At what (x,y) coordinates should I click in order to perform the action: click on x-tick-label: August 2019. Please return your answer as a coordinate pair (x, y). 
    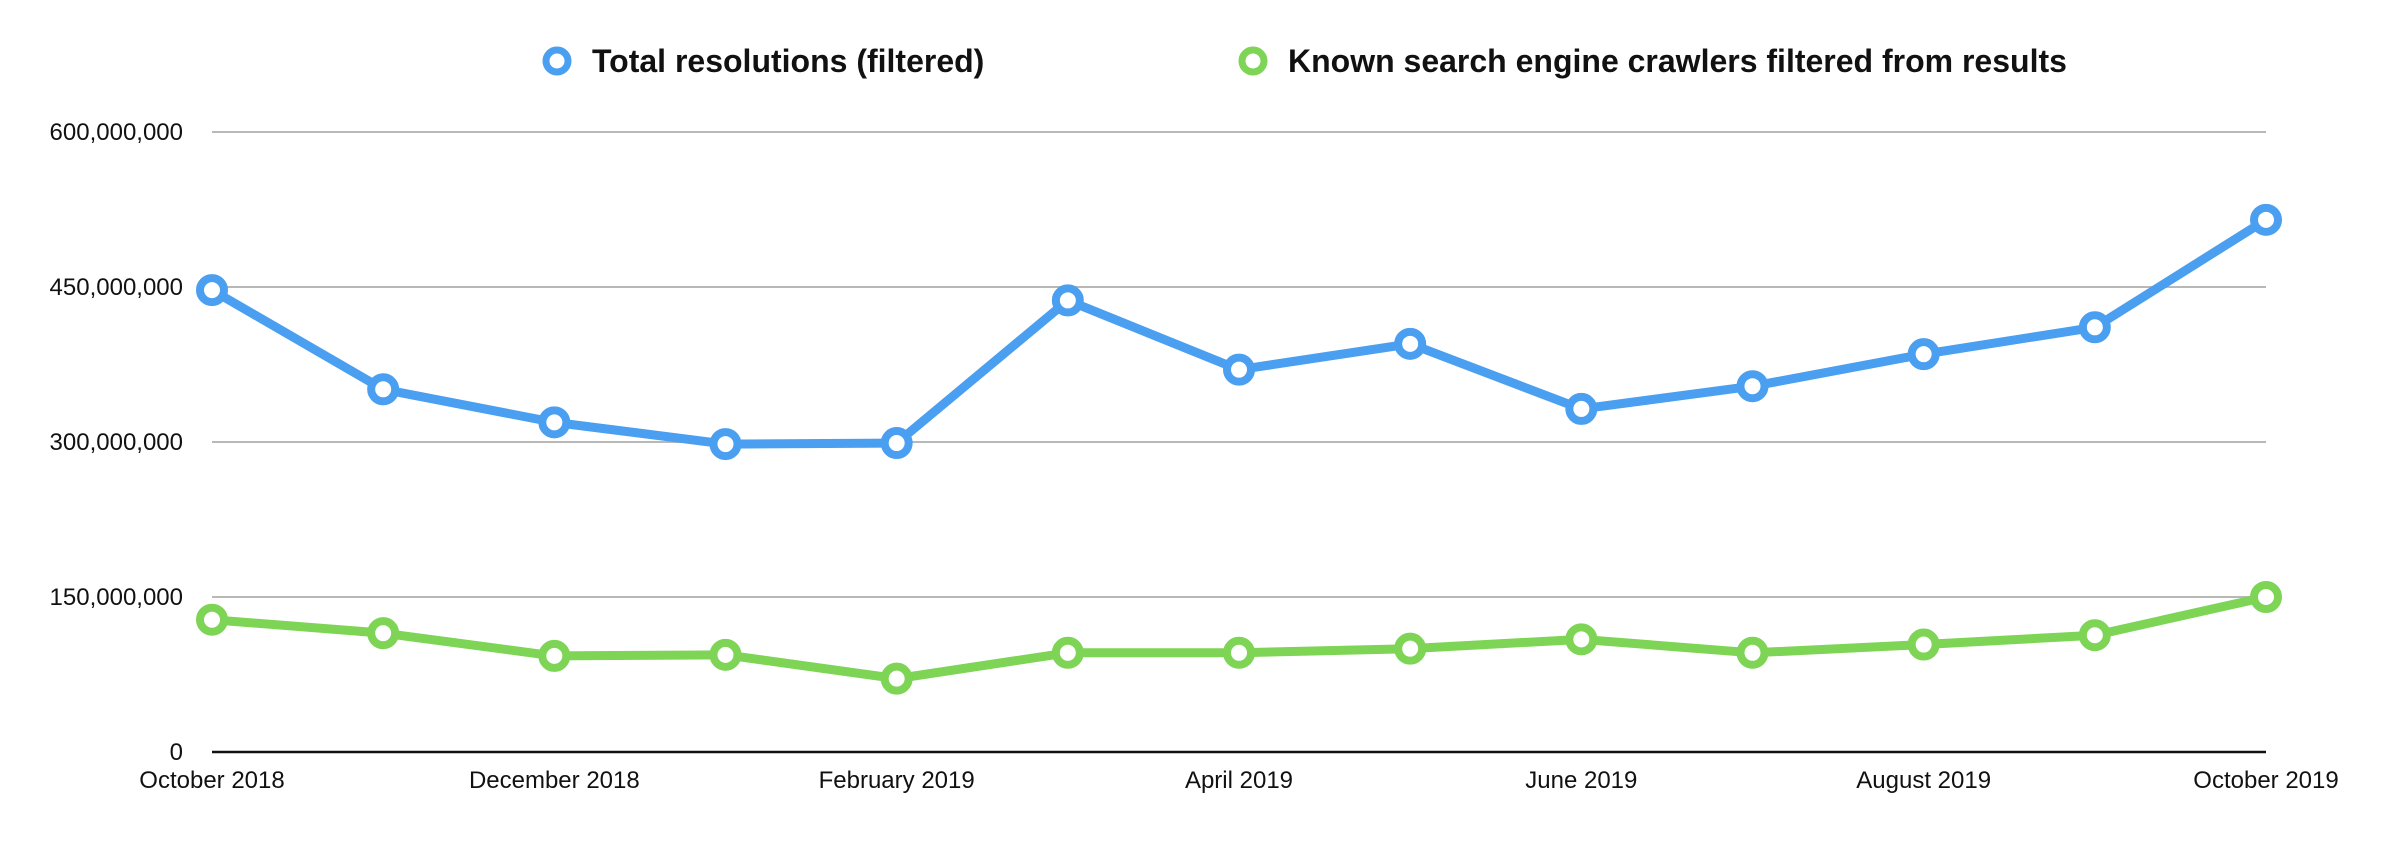
    Looking at the image, I should click on (1923, 780).